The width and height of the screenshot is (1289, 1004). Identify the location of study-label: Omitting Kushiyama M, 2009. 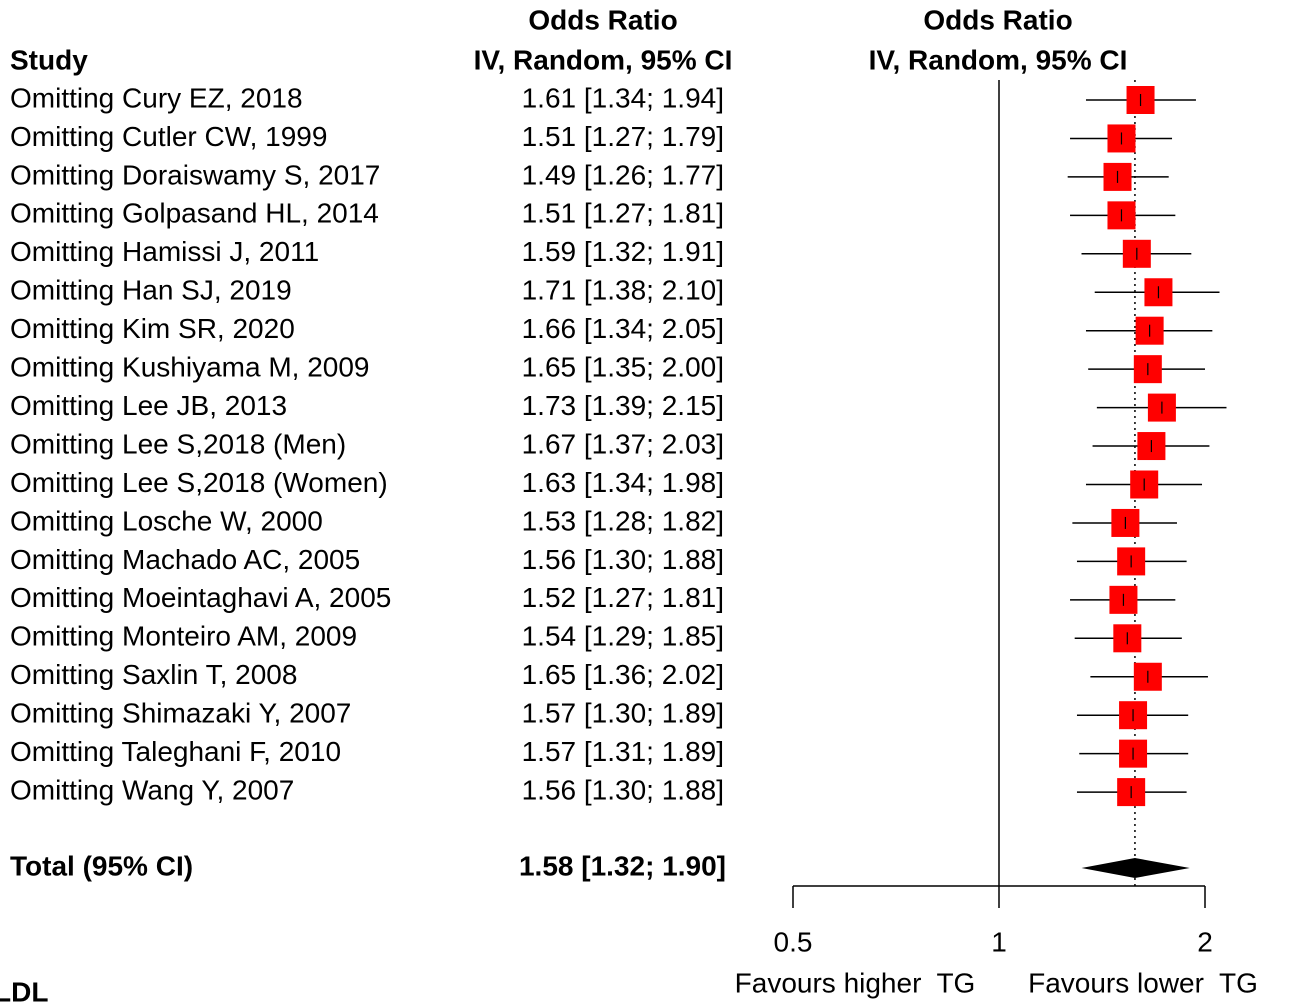
(190, 367).